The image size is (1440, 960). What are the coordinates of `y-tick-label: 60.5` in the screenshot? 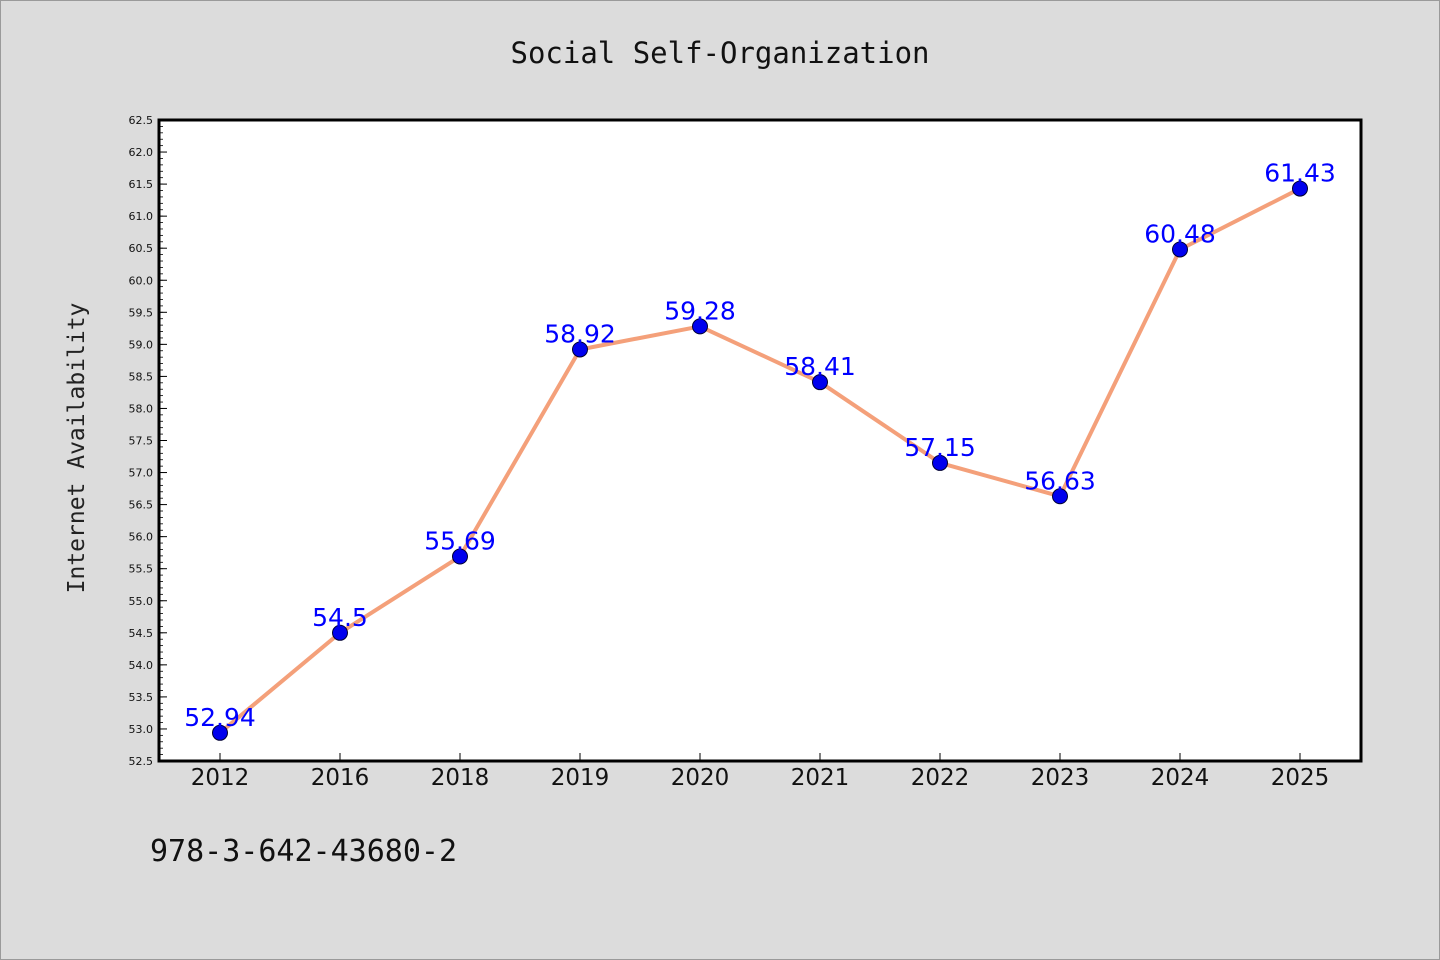 It's located at (141, 248).